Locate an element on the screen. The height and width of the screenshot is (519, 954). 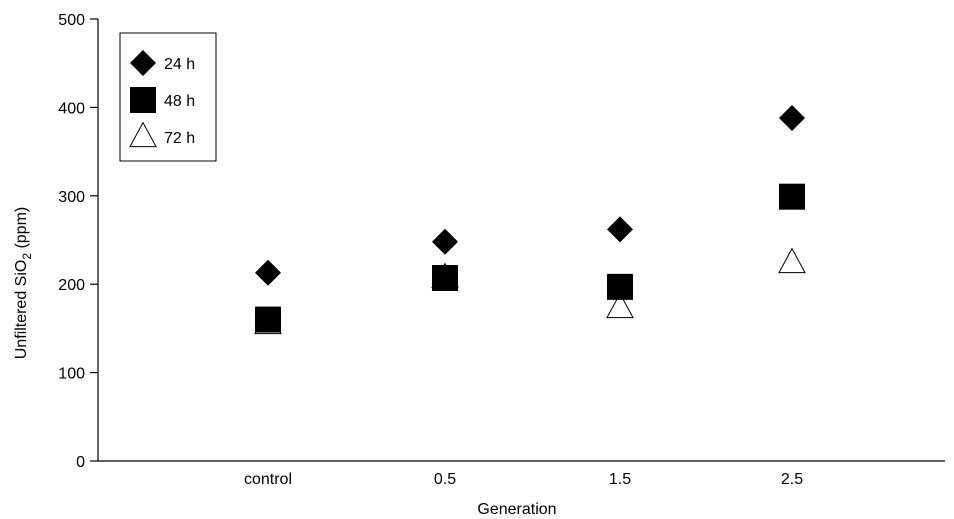
y-tick-label: 0 is located at coordinates (80, 462).